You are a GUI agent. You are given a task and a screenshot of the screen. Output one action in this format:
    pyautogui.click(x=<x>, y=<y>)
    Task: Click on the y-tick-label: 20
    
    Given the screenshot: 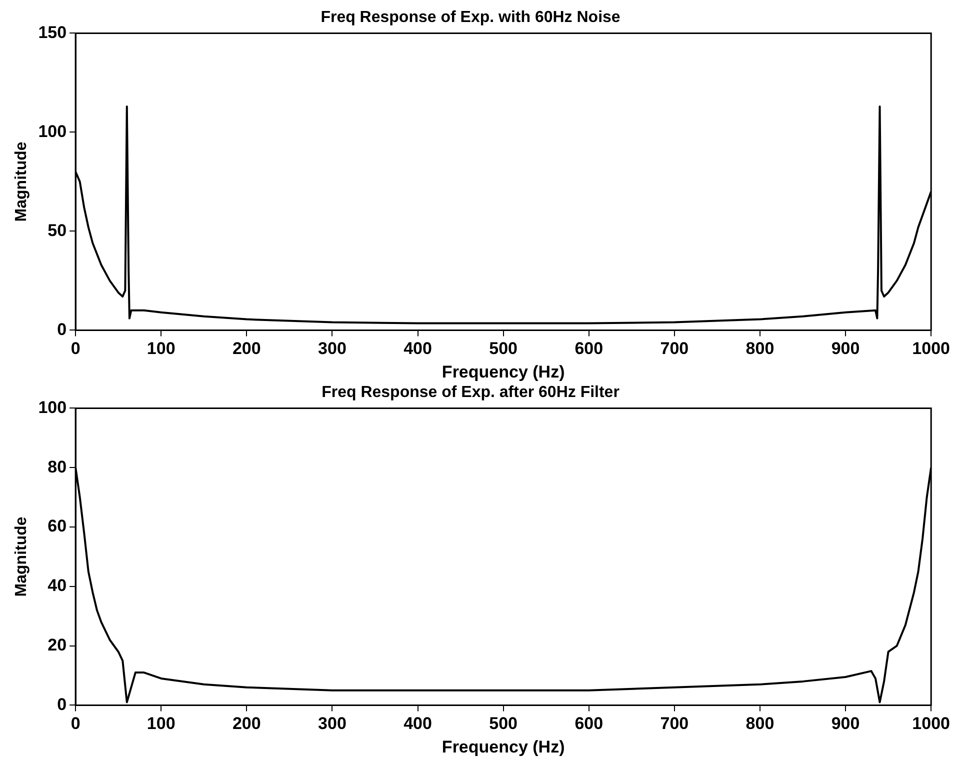 What is the action you would take?
    pyautogui.click(x=57, y=644)
    